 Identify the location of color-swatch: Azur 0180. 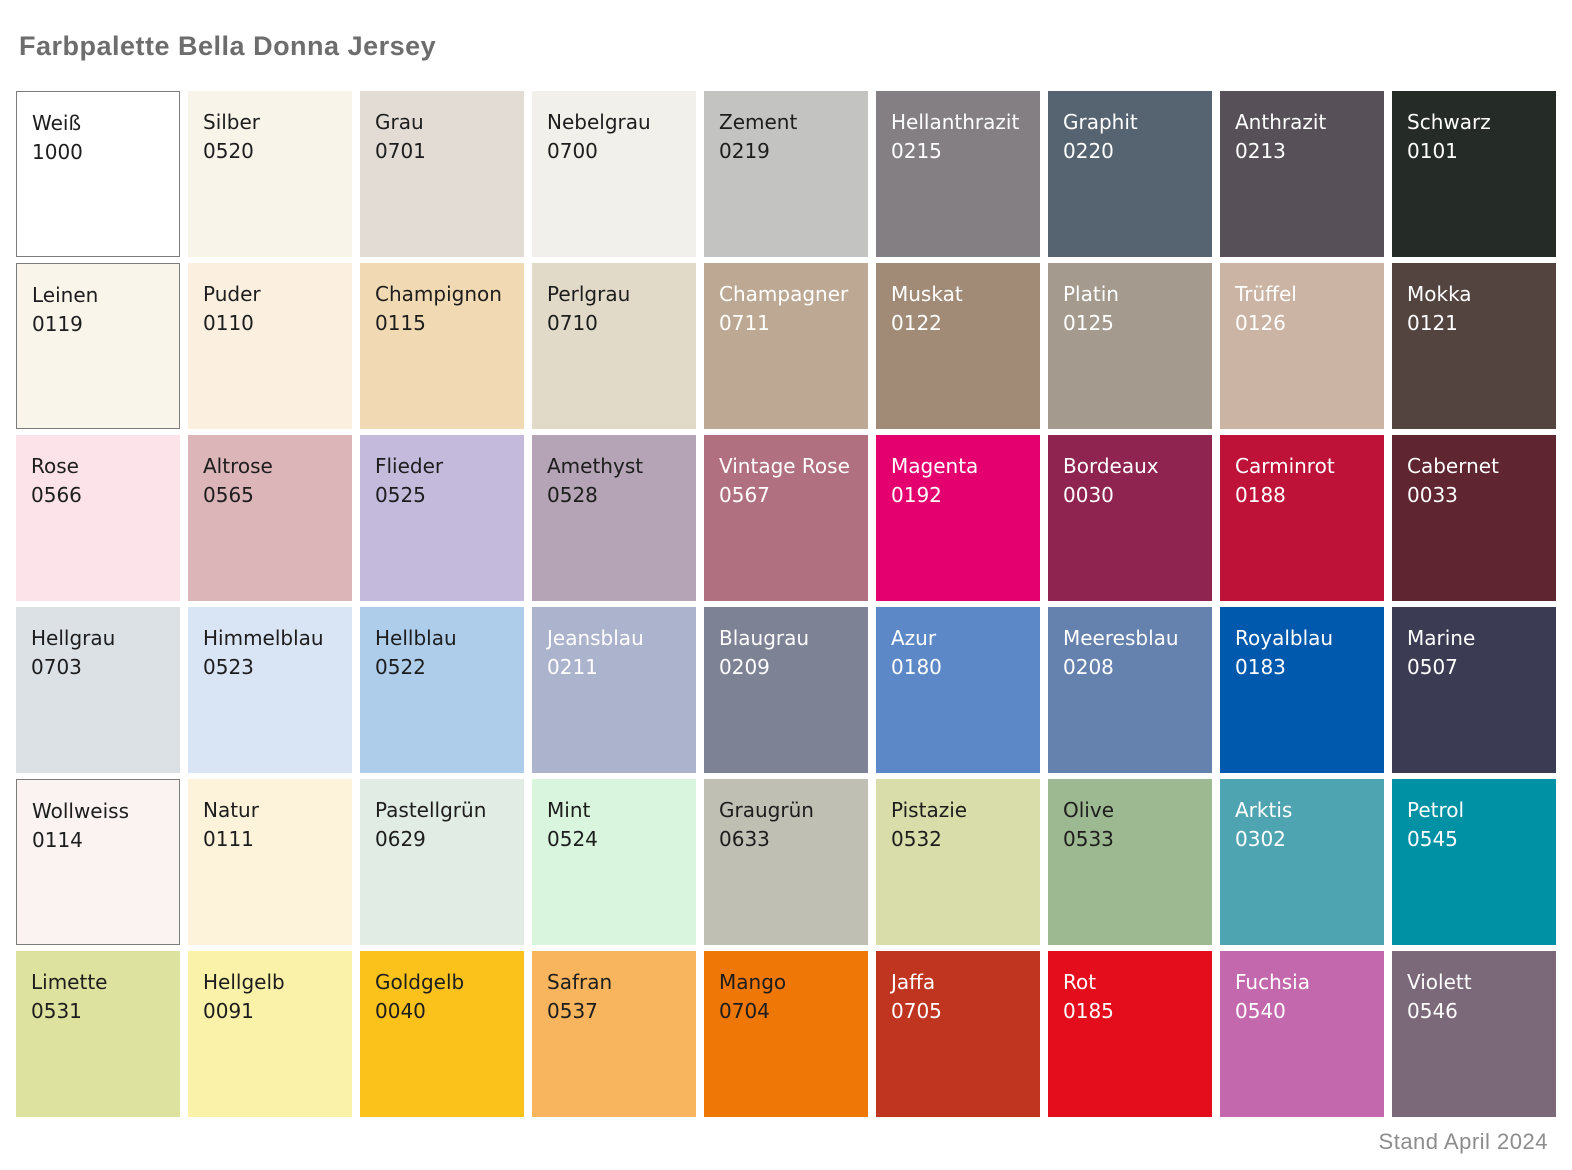
(958, 690).